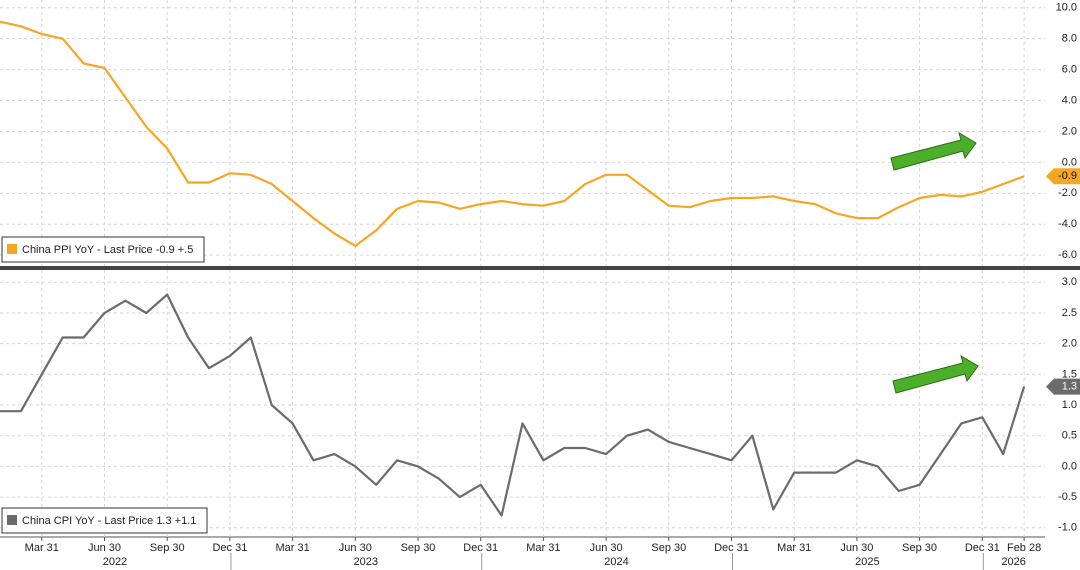 The height and width of the screenshot is (570, 1080). Describe the element at coordinates (1066, 8) in the screenshot. I see `y-tick-label: 10.0` at that location.